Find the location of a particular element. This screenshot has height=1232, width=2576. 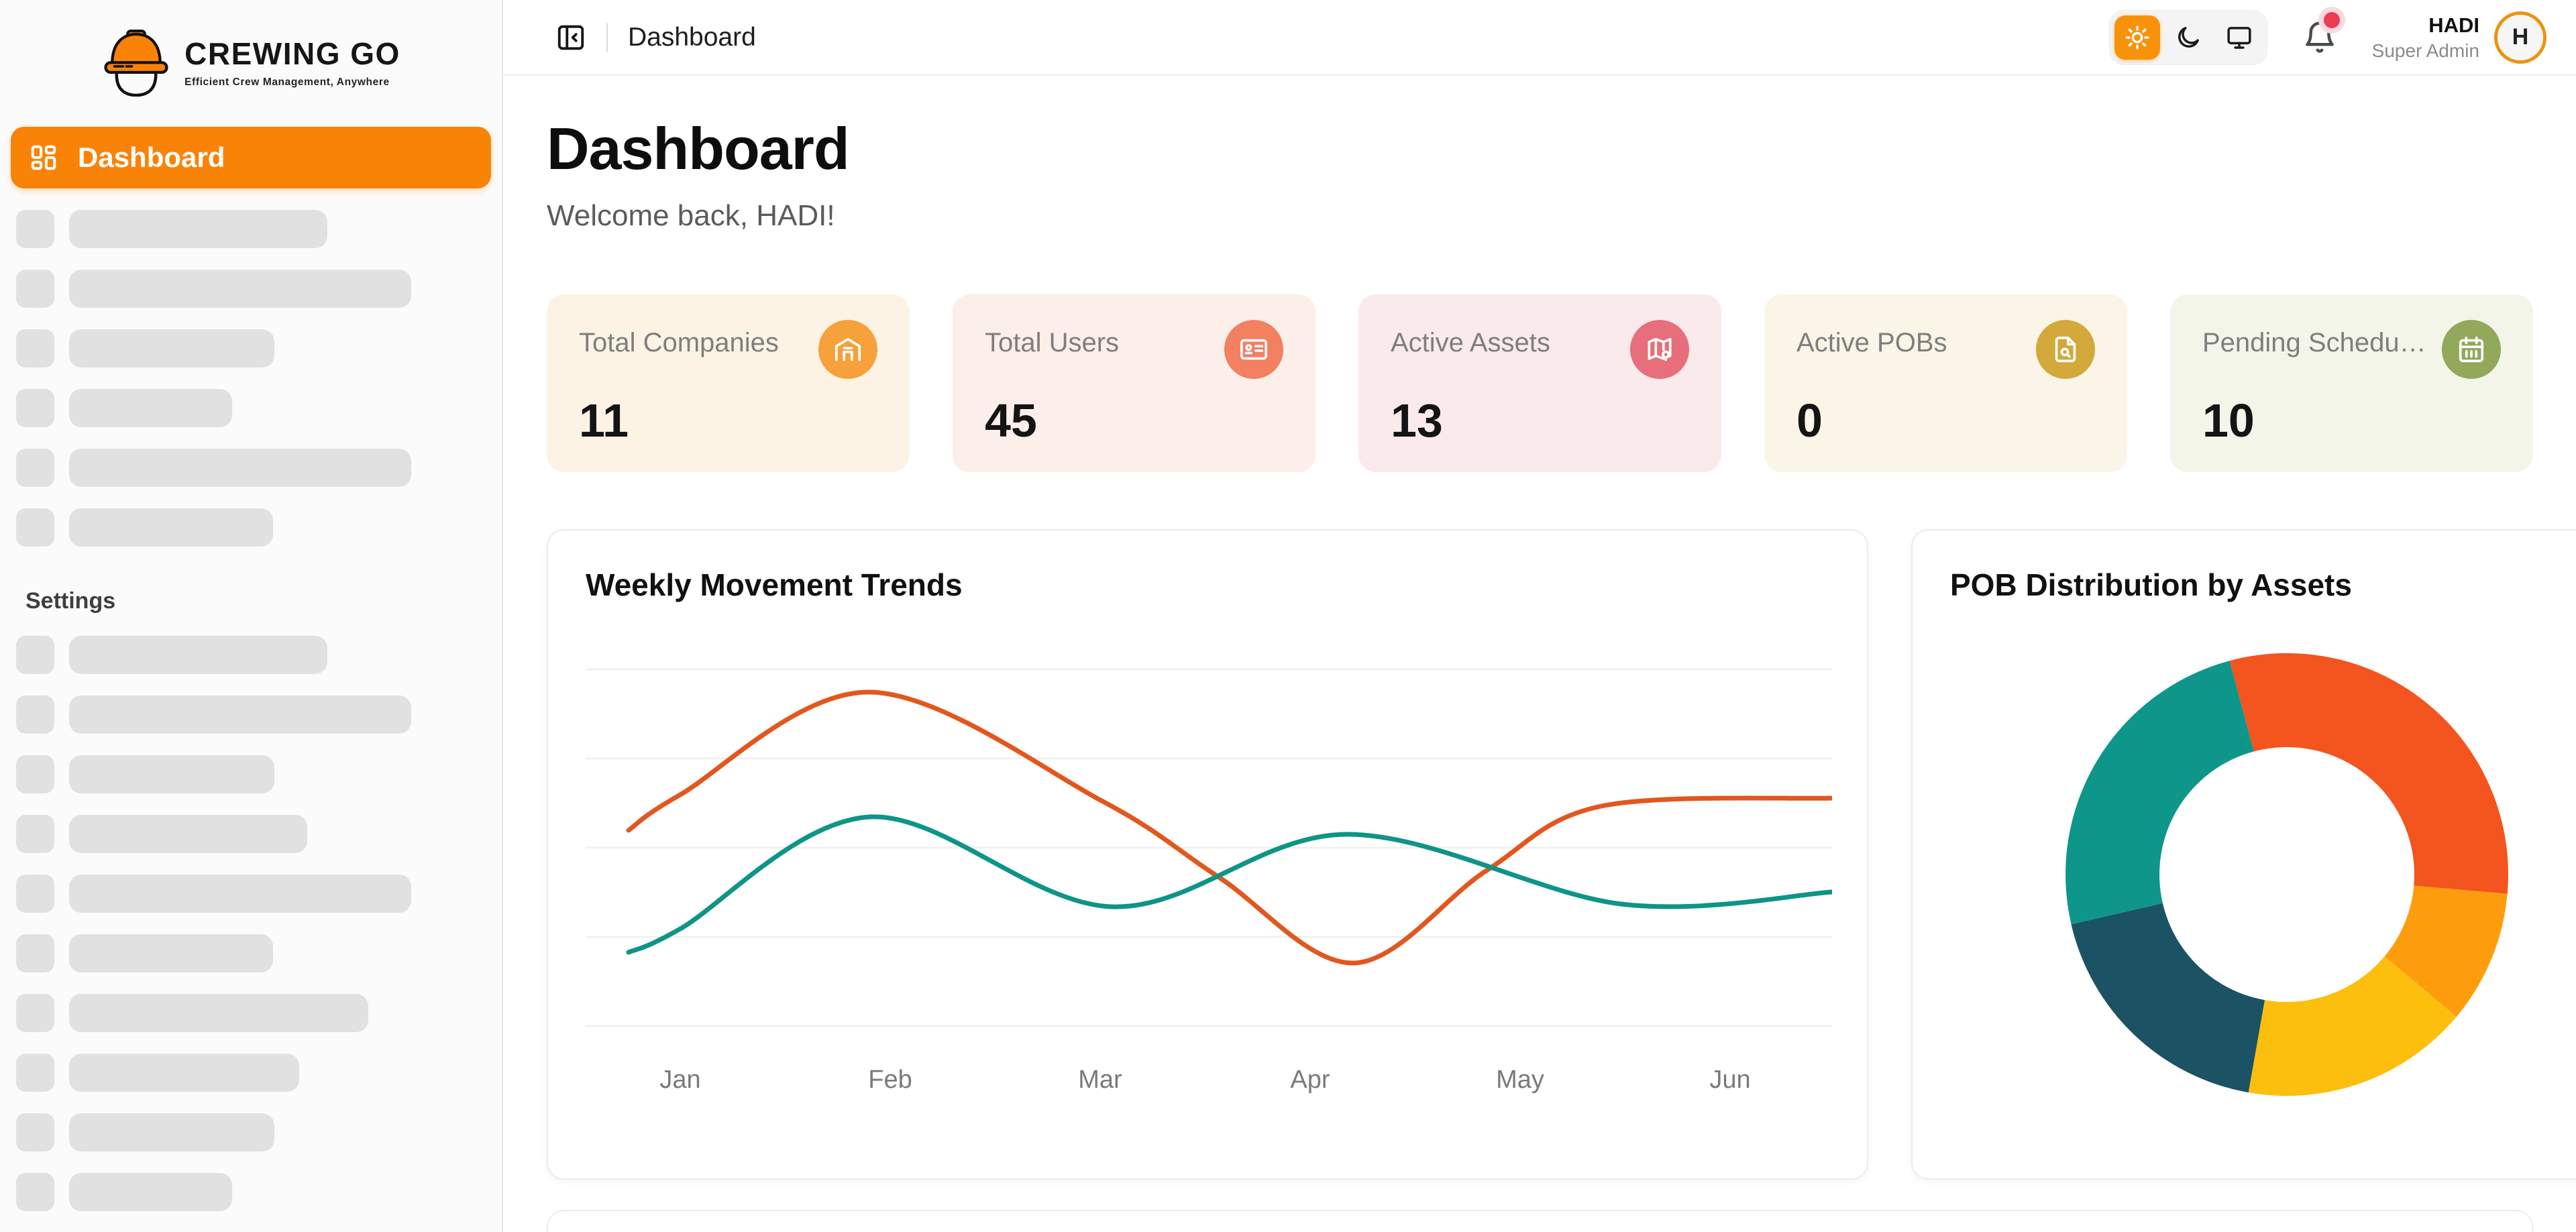

notification-badge is located at coordinates (2331, 20).